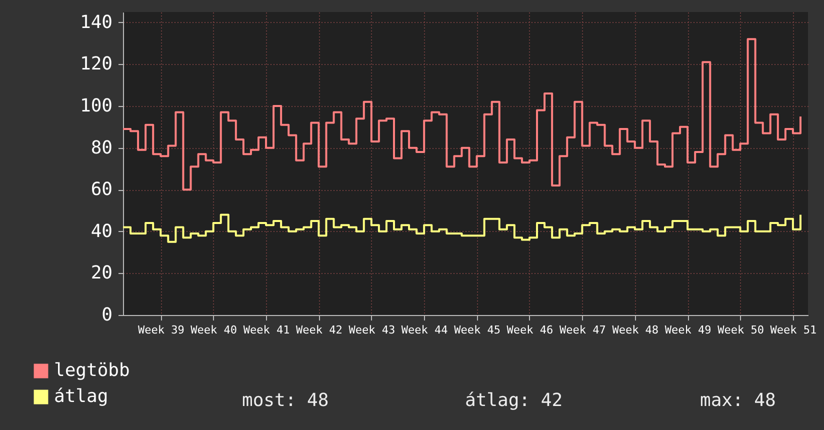 The width and height of the screenshot is (824, 430). What do you see at coordinates (96, 106) in the screenshot?
I see `y-tick-label: 100` at bounding box center [96, 106].